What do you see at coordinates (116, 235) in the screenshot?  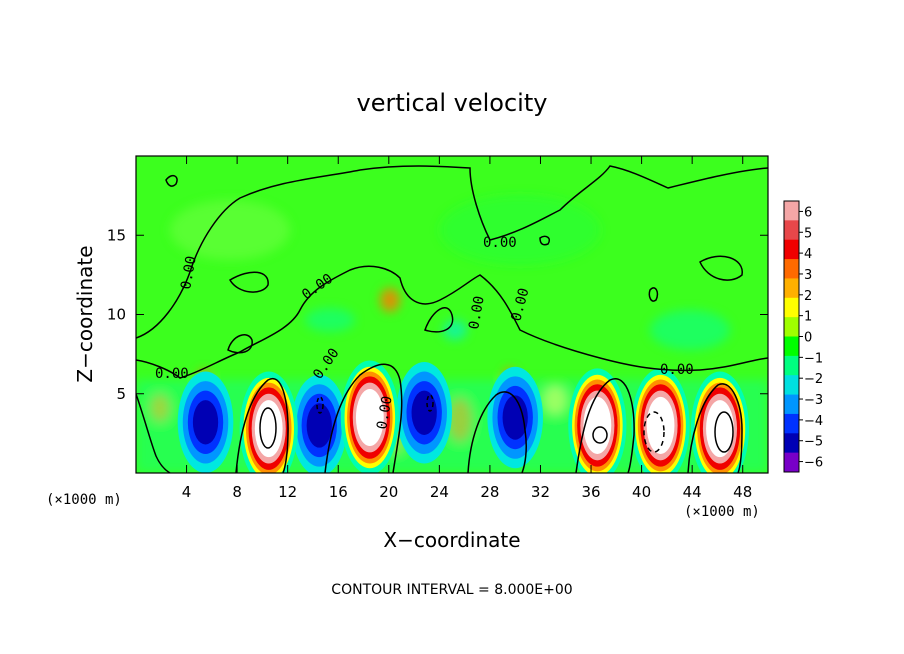 I see `y-tick-label: 15` at bounding box center [116, 235].